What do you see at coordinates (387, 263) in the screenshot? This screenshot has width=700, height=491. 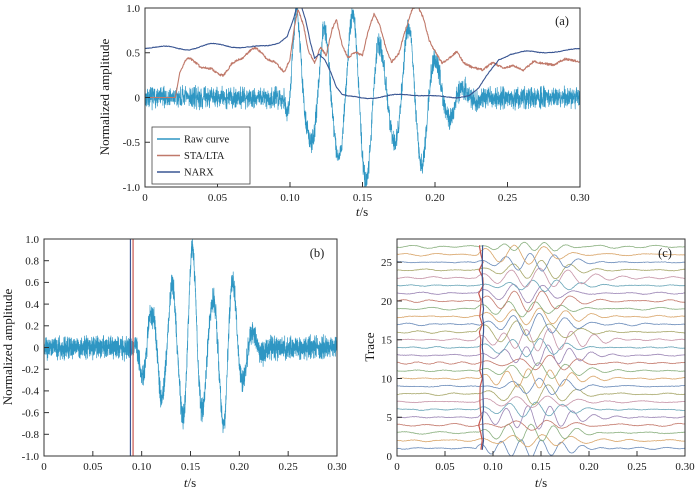 I see `y-tick-label: 25` at bounding box center [387, 263].